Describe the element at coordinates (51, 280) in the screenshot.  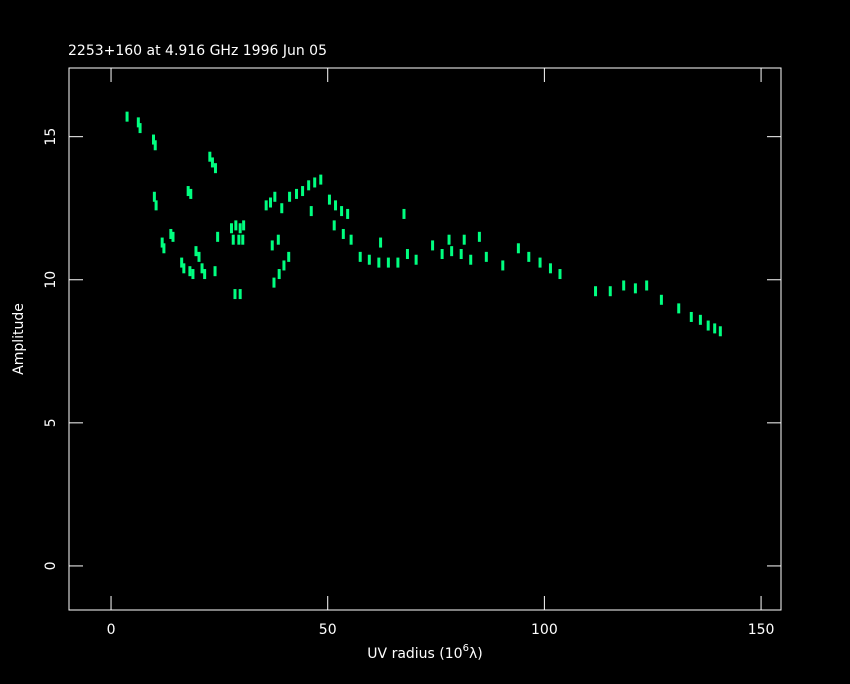
I see `y-tick-label: 10` at that location.